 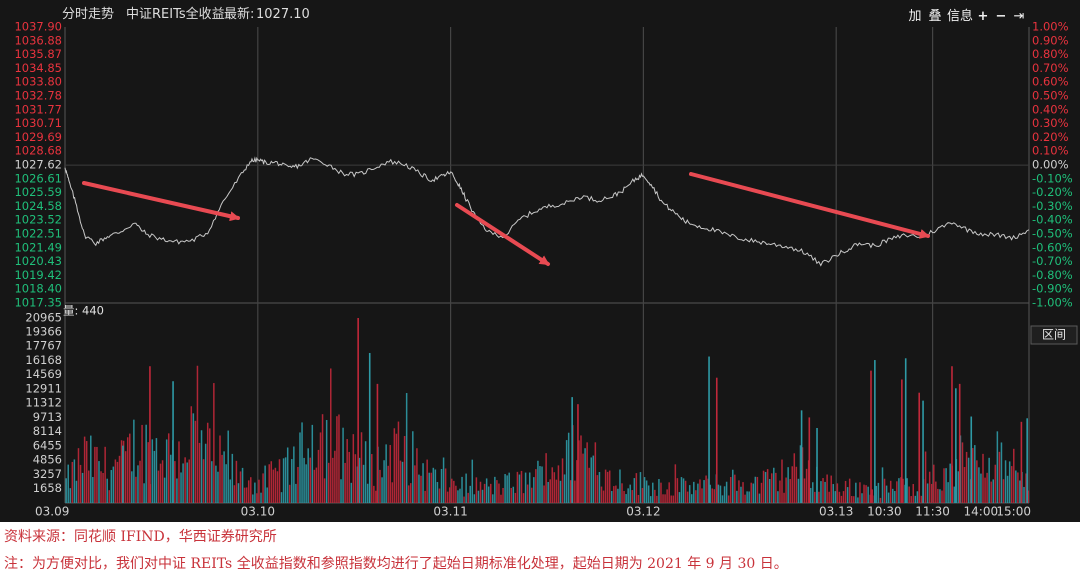 What do you see at coordinates (47, 474) in the screenshot?
I see `volume-tick-label: 3257` at bounding box center [47, 474].